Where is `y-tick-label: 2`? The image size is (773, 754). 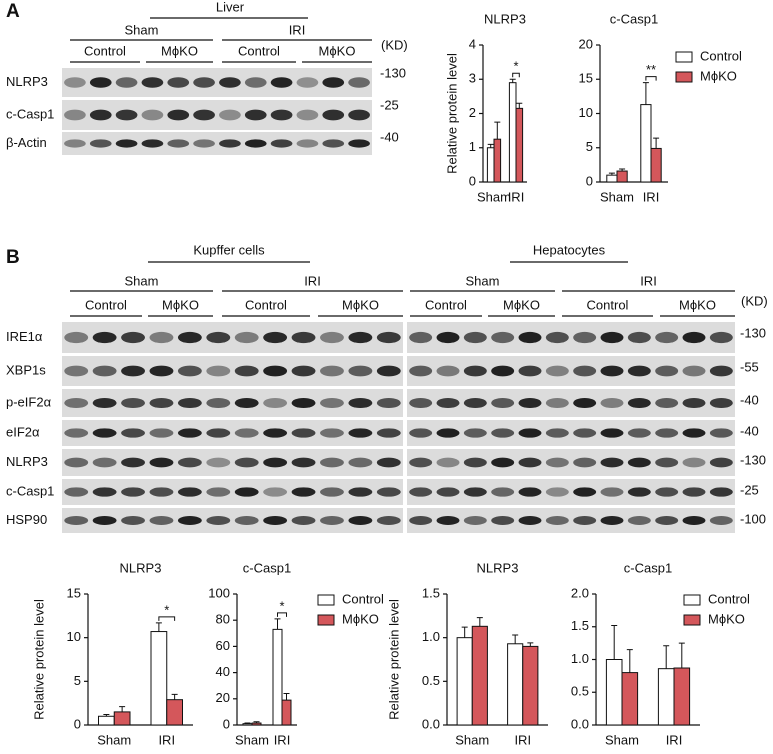 y-tick-label: 2 is located at coordinates (472, 112).